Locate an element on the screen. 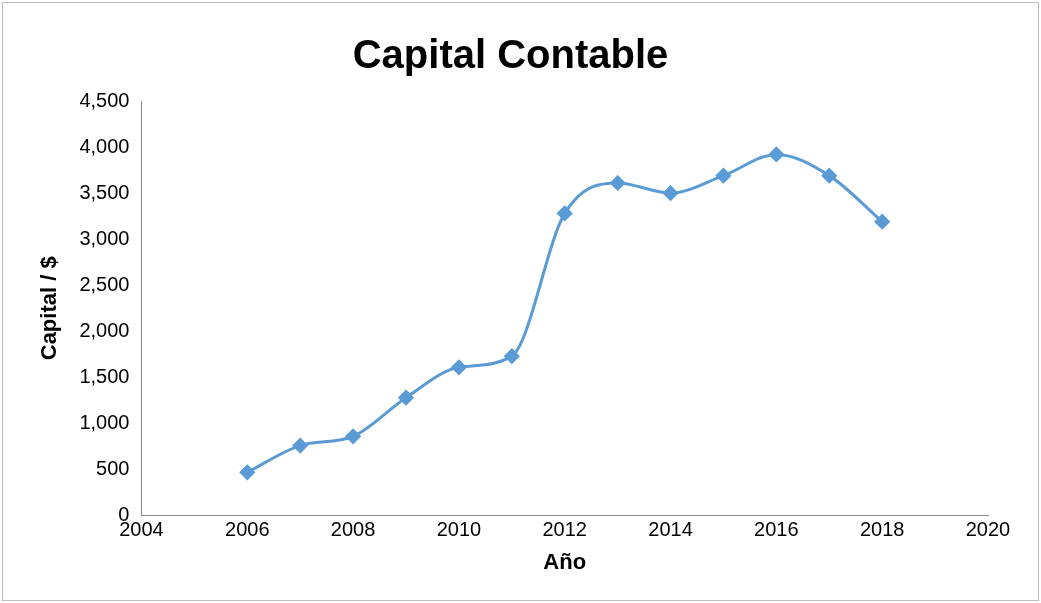  x-tick-label: 2018 is located at coordinates (882, 529).